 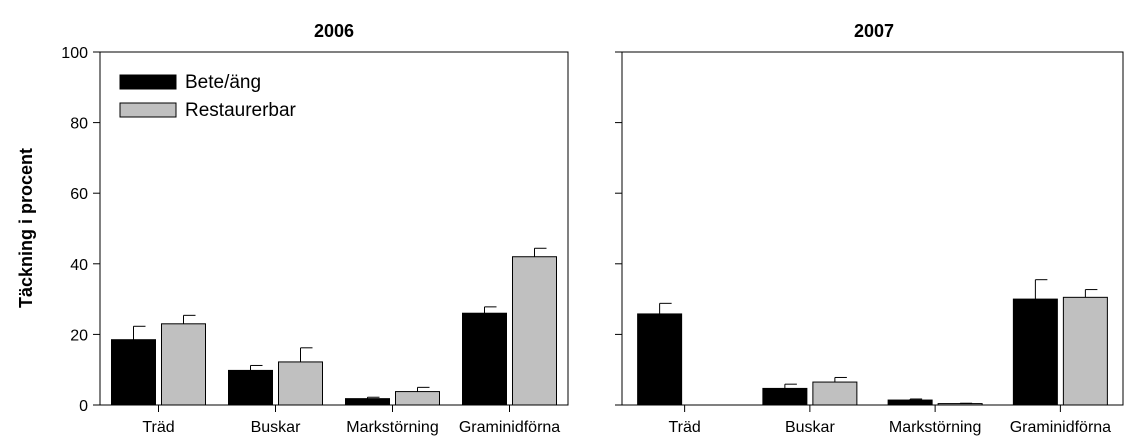 I want to click on legend-label-restaurerbar: Restaurerbar, so click(x=241, y=110).